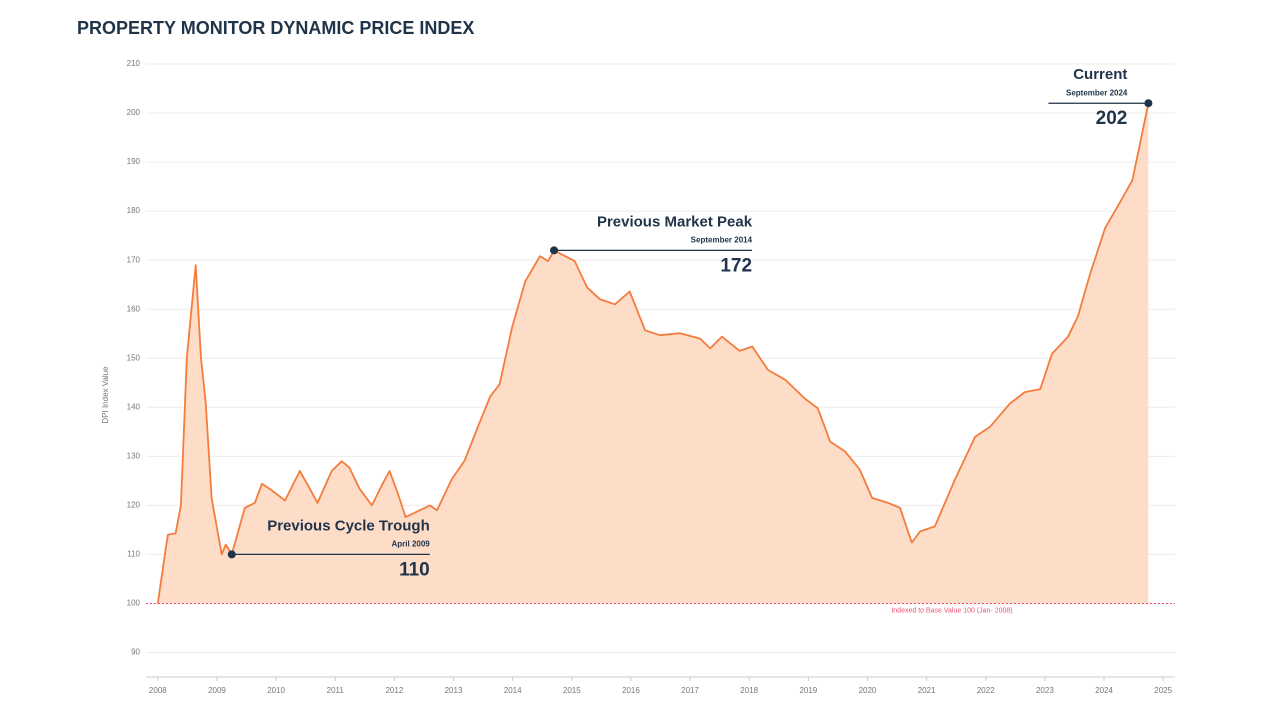  Describe the element at coordinates (158, 690) in the screenshot. I see `x-tick-label: 2008` at that location.